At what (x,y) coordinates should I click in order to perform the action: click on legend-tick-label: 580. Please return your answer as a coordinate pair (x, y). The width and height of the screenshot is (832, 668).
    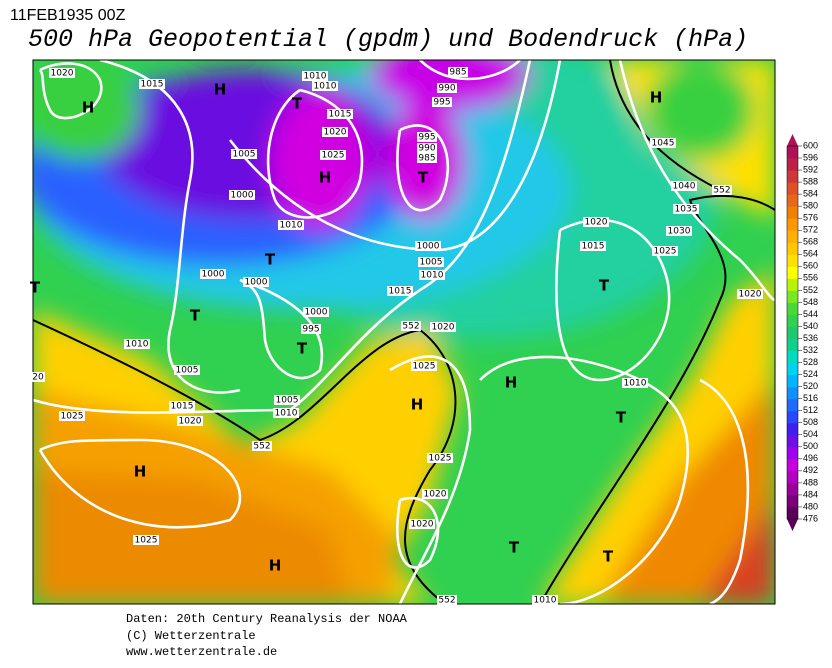
    Looking at the image, I should click on (810, 206).